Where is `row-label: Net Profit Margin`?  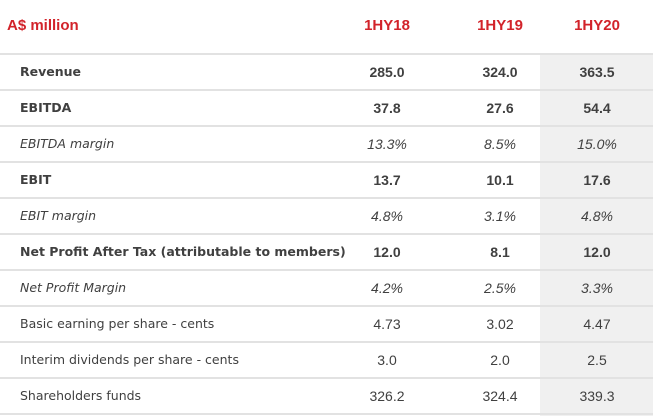 row-label: Net Profit Margin is located at coordinates (73, 287).